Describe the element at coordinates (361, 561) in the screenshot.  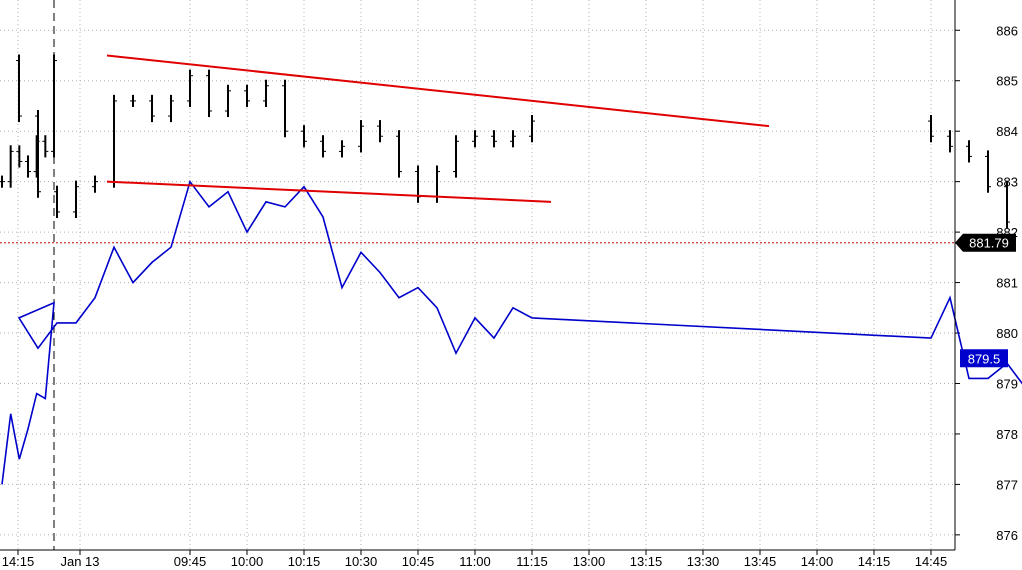
I see `x-tick-label: 10:30` at that location.